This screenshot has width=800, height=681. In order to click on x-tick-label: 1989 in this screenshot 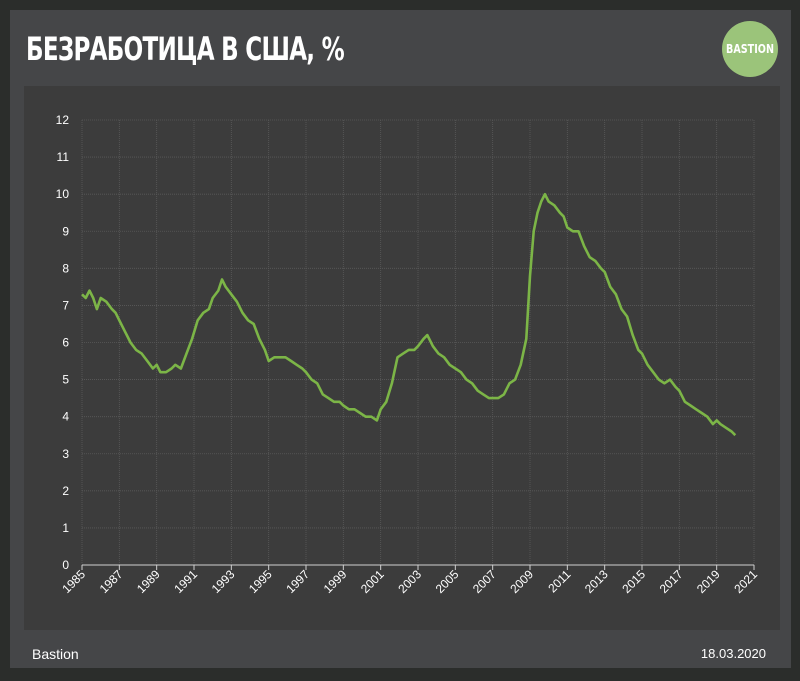, I will do `click(148, 581)`.